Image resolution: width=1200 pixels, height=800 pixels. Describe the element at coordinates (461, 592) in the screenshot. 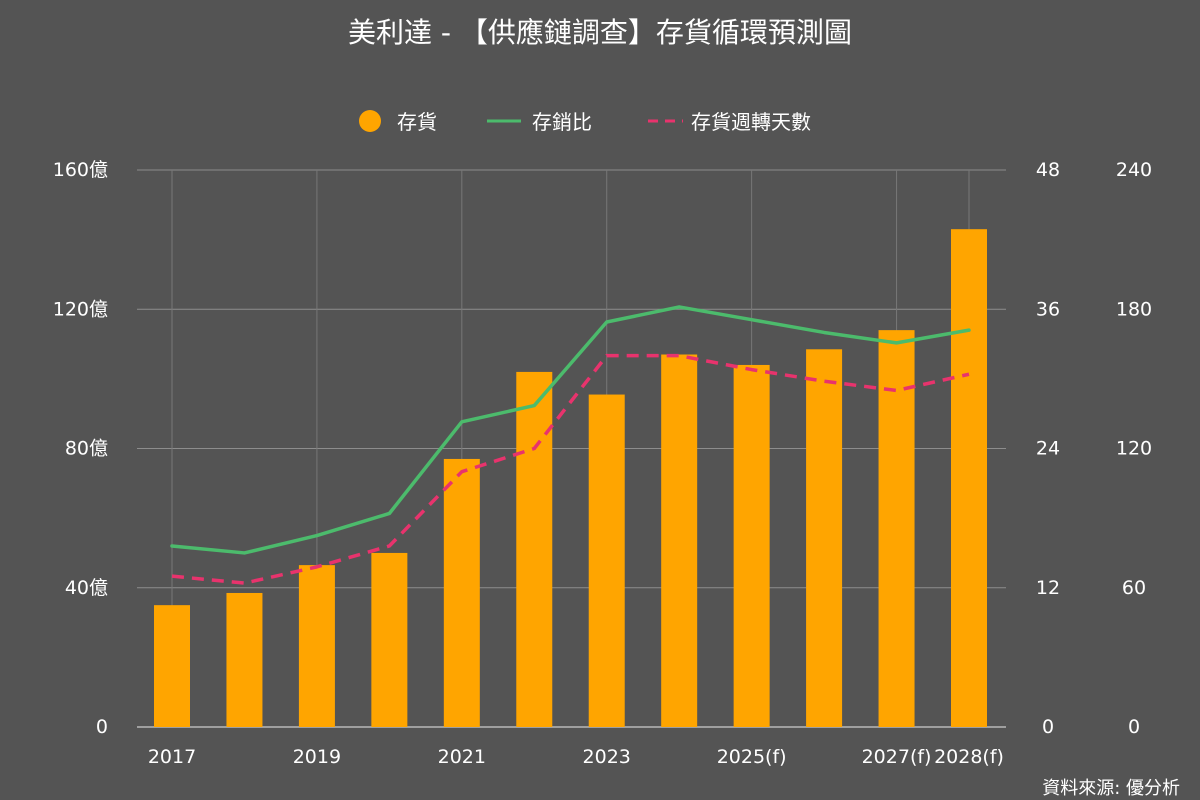

I see `bar-inventory-2021` at that location.